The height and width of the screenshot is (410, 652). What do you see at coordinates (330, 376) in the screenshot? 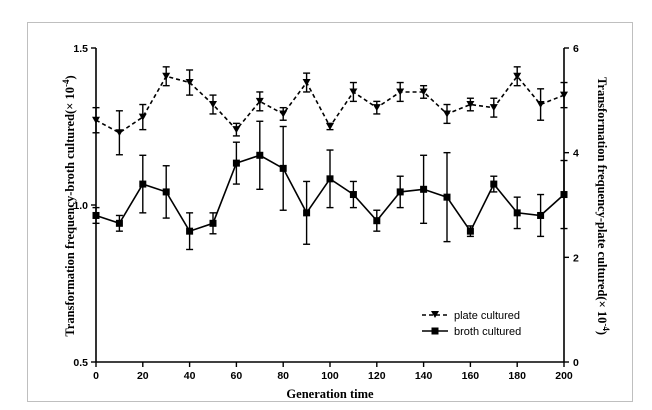
I see `x-tick-label: 100` at bounding box center [330, 376].